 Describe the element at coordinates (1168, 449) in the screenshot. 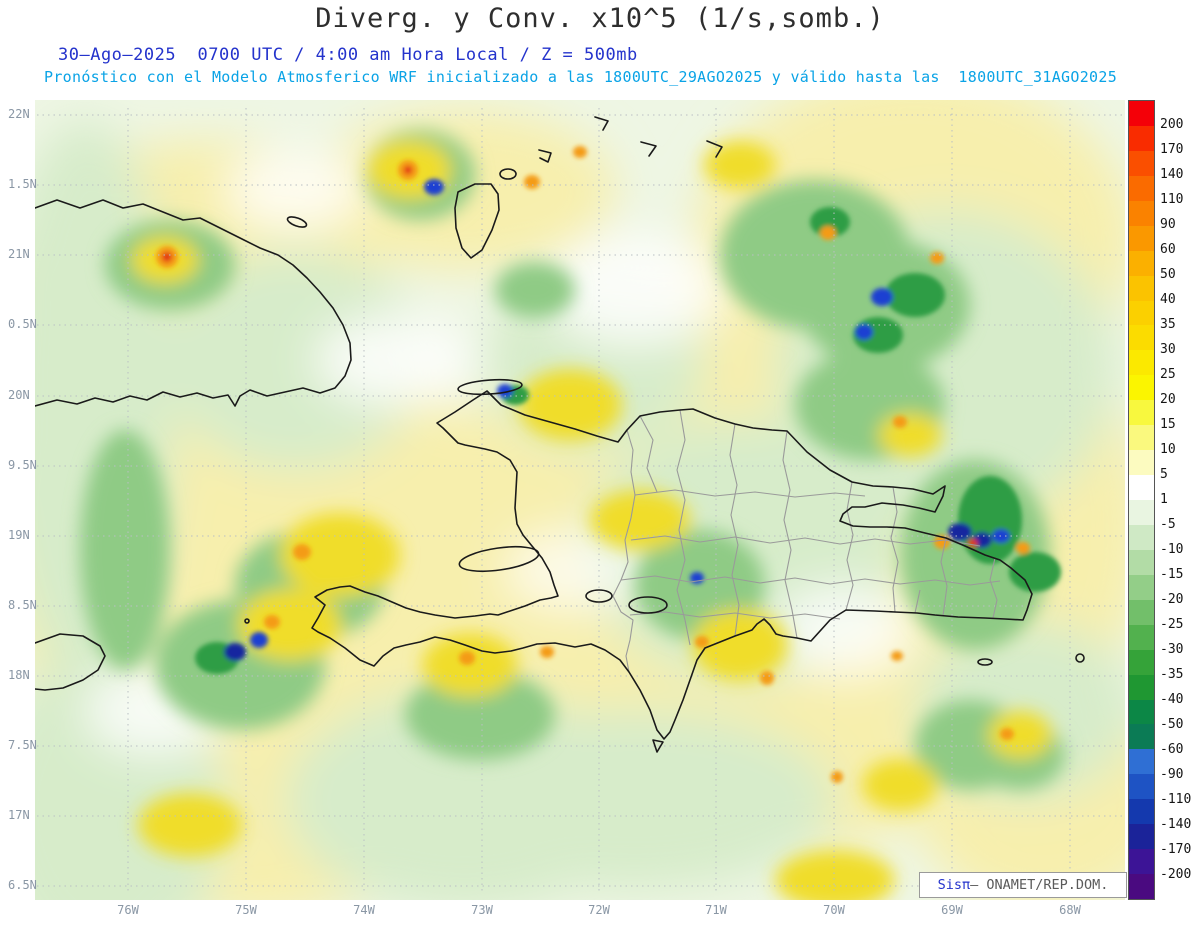

I see `colorbar-level-label: 10` at that location.